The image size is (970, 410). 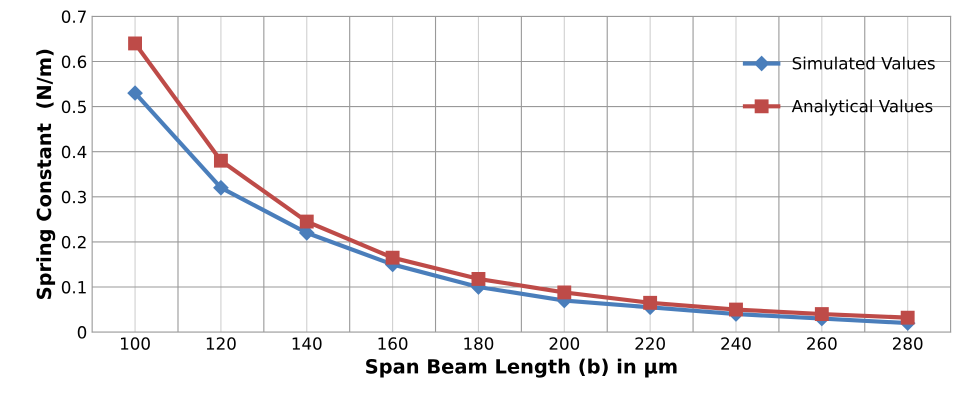 I want to click on legend-label: Simulated Values, so click(x=863, y=63).